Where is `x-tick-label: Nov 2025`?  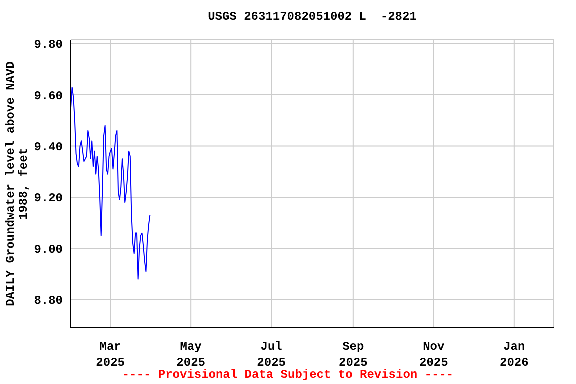 x-tick-label: Nov 2025 is located at coordinates (434, 355).